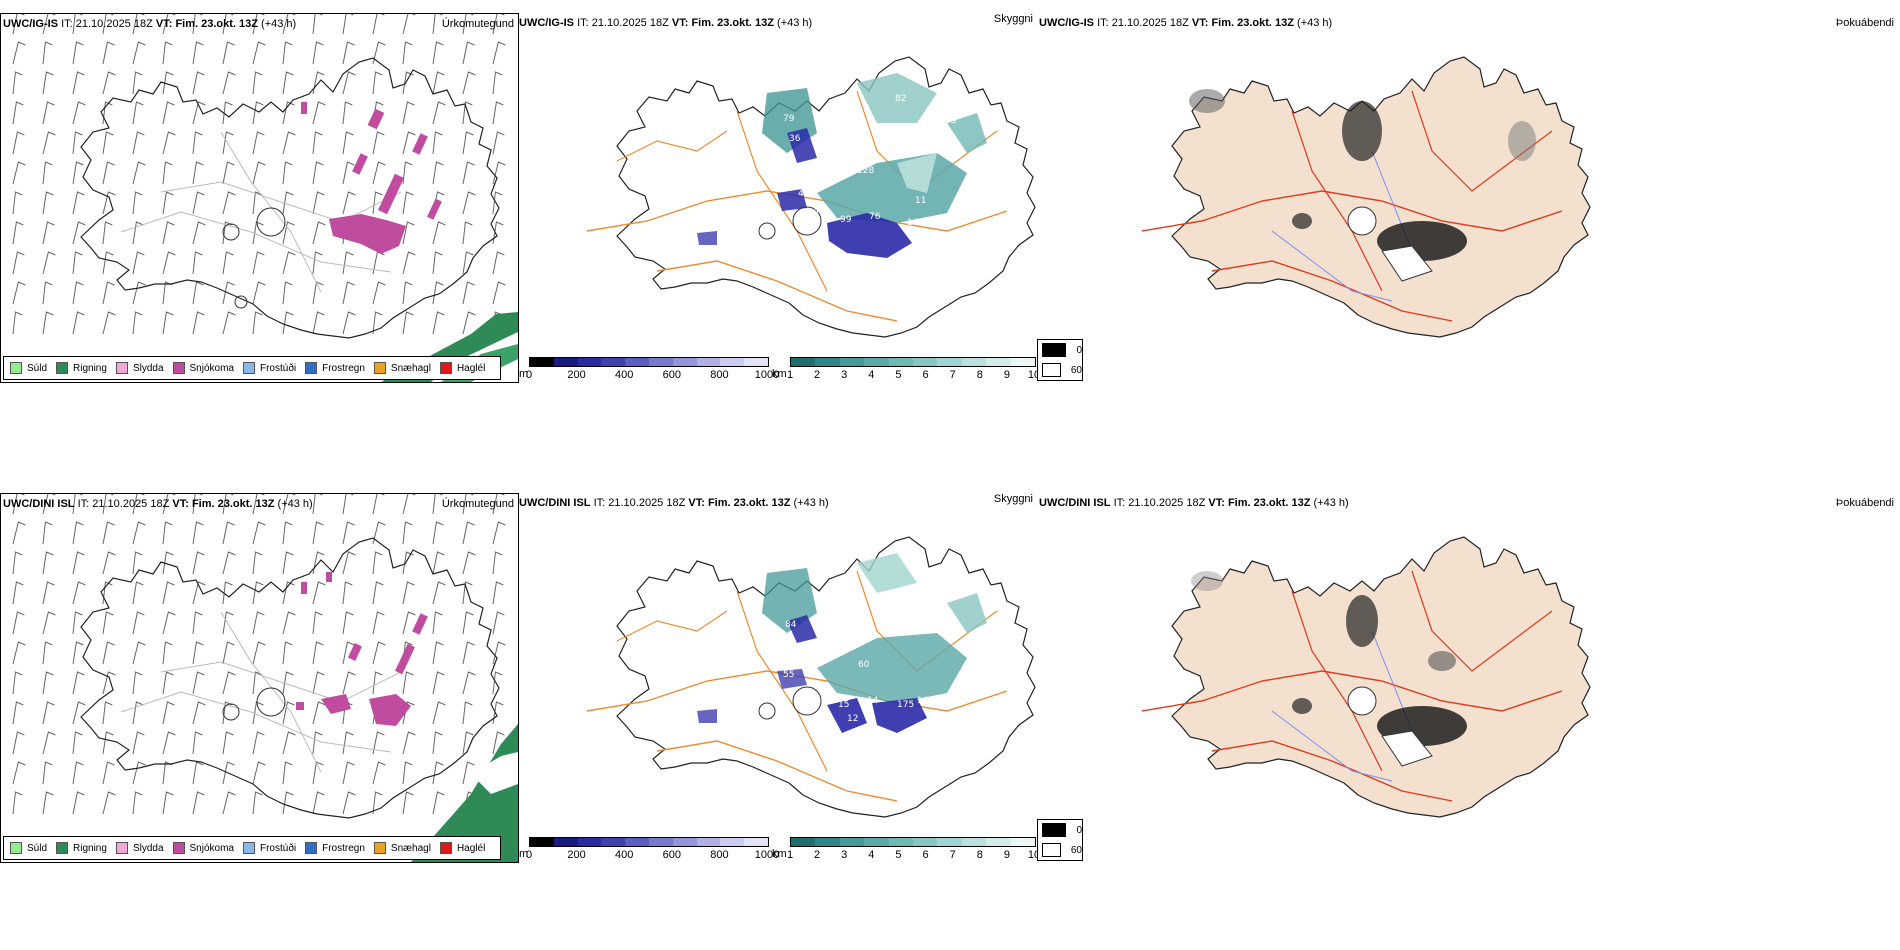 This screenshot has height=950, width=1900. I want to click on map-value-label: 79, so click(789, 119).